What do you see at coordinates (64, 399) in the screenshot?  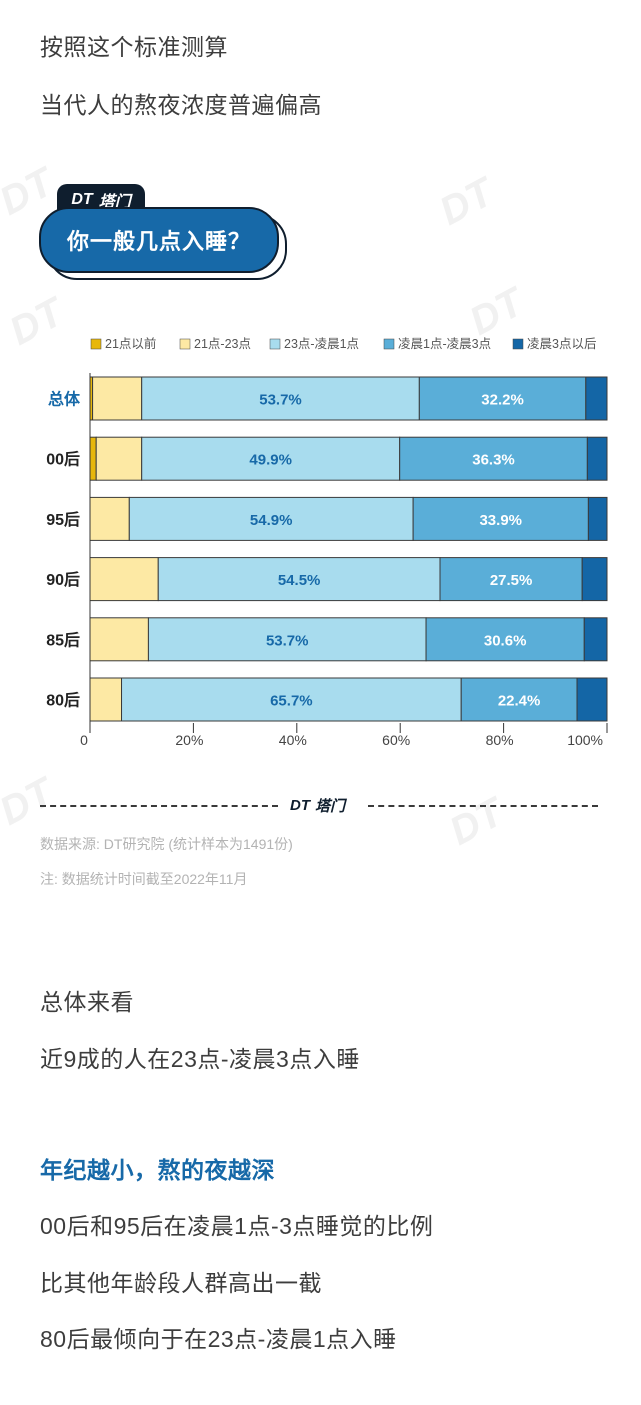 I see `category-label: 总体` at bounding box center [64, 399].